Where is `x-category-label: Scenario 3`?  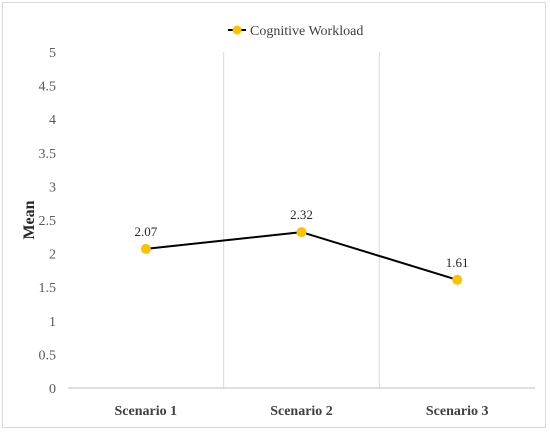 x-category-label: Scenario 3 is located at coordinates (457, 411).